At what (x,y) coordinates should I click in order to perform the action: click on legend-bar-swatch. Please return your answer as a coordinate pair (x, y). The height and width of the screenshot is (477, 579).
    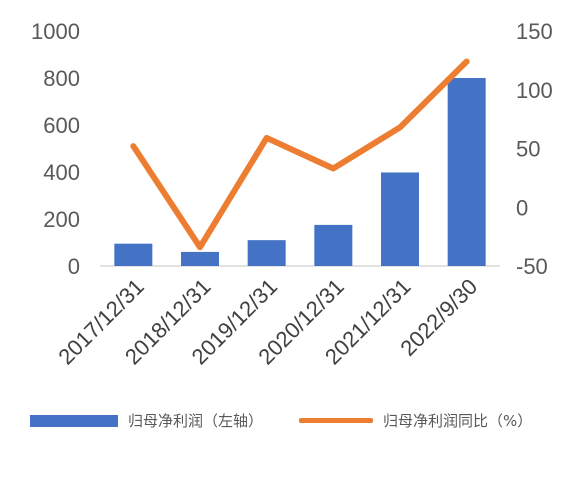
    Looking at the image, I should click on (74, 420).